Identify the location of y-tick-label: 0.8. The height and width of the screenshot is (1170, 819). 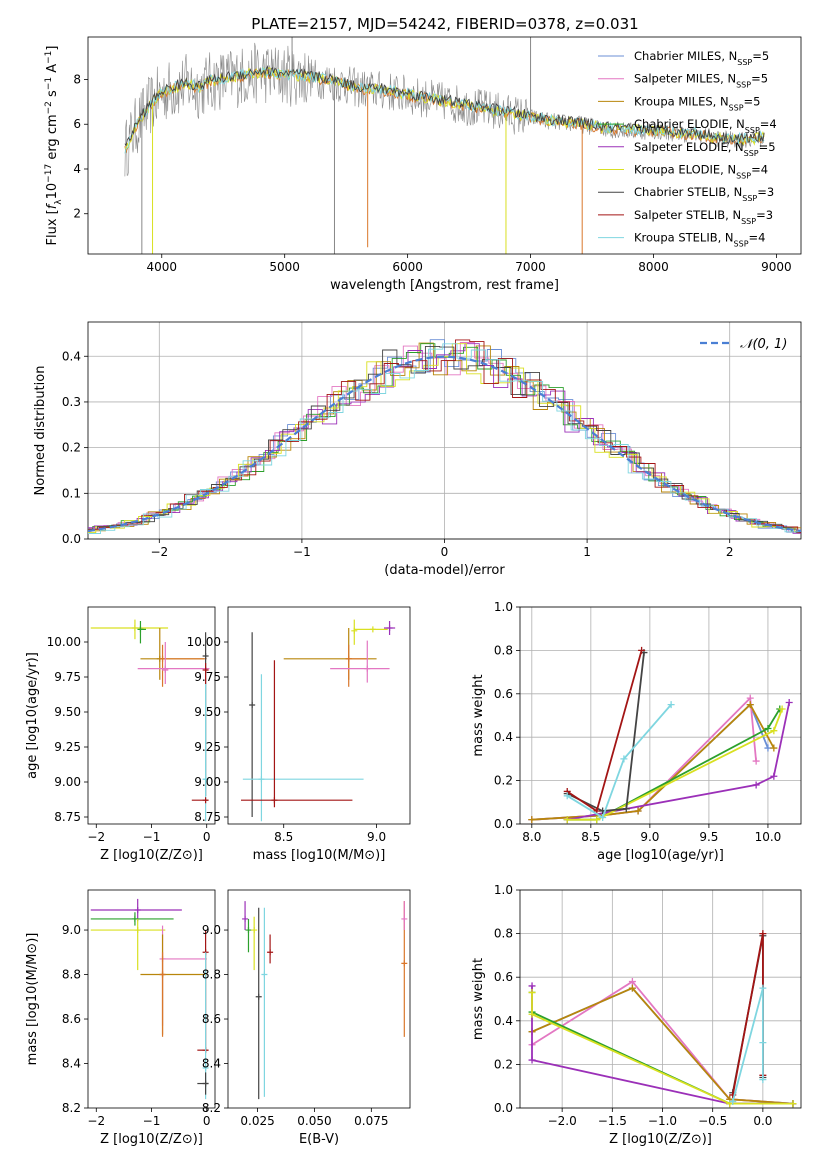
(503, 934).